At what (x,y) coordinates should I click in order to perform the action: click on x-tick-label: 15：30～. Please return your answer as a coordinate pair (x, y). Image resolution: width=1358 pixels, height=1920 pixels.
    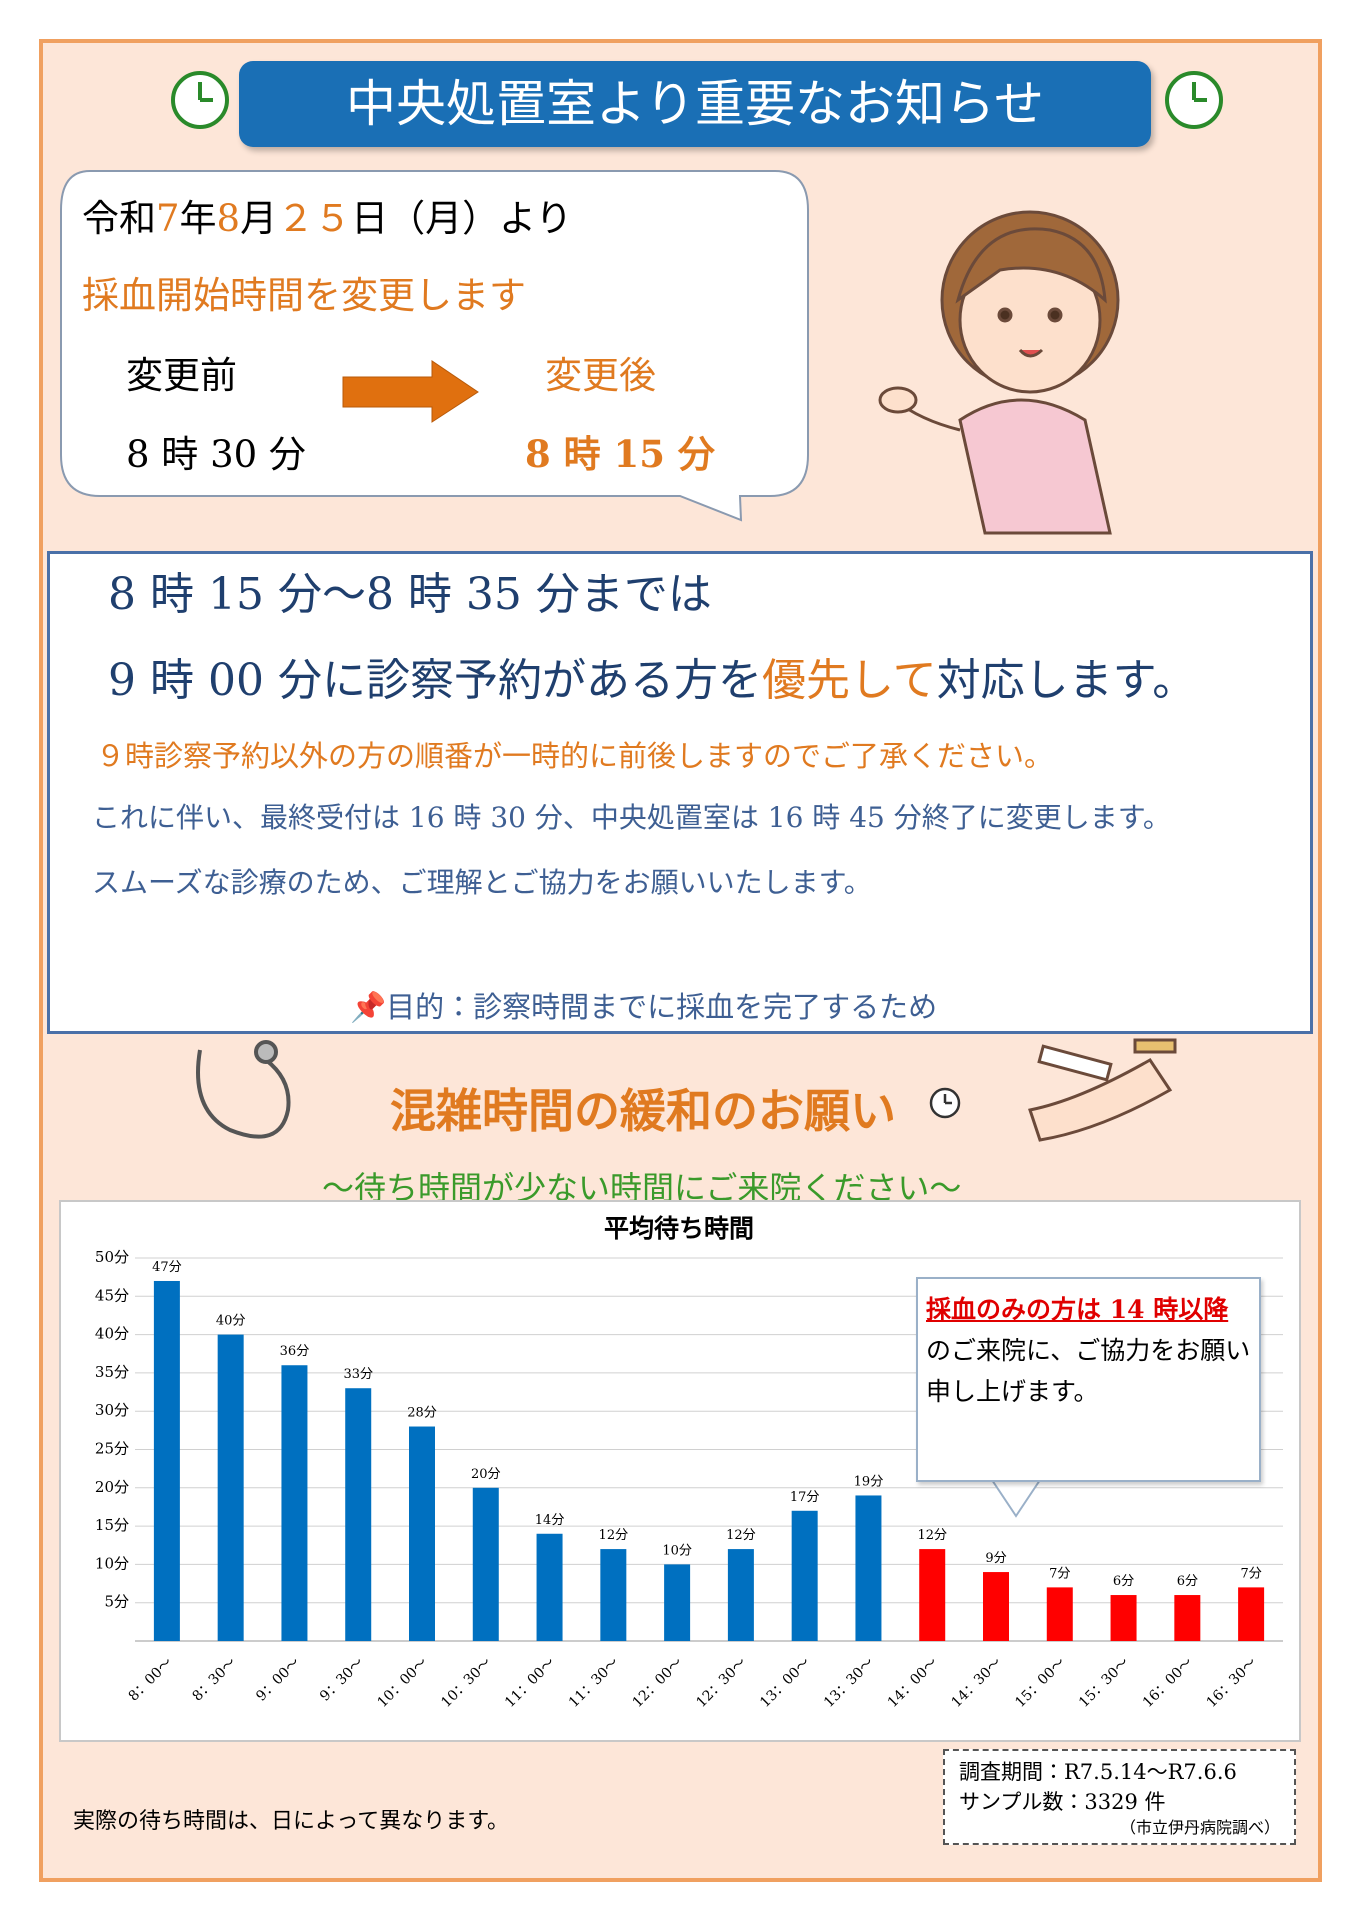
    Looking at the image, I should click on (1104, 1683).